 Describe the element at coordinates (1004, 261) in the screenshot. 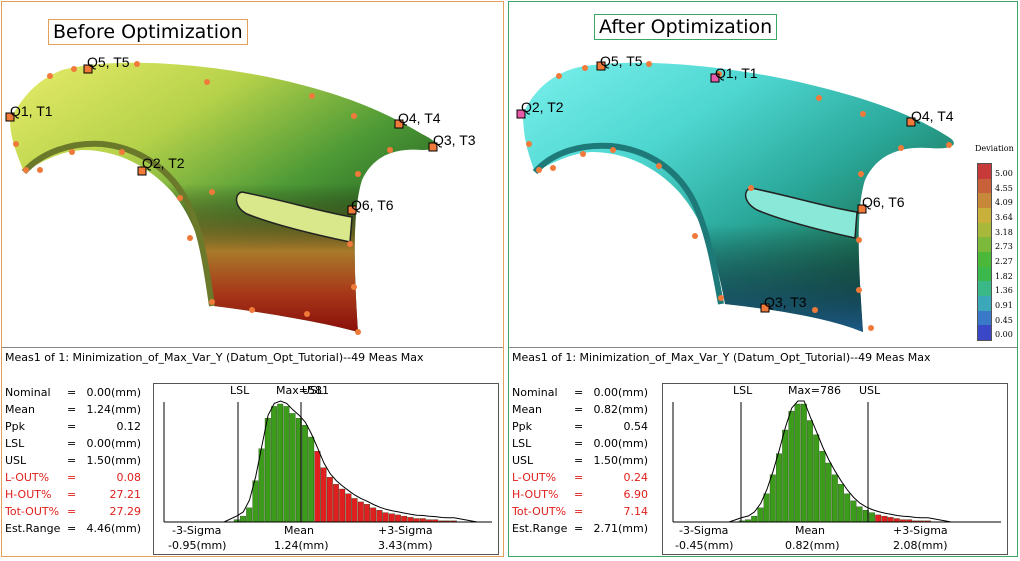

I see `legend-label: 2.27` at that location.